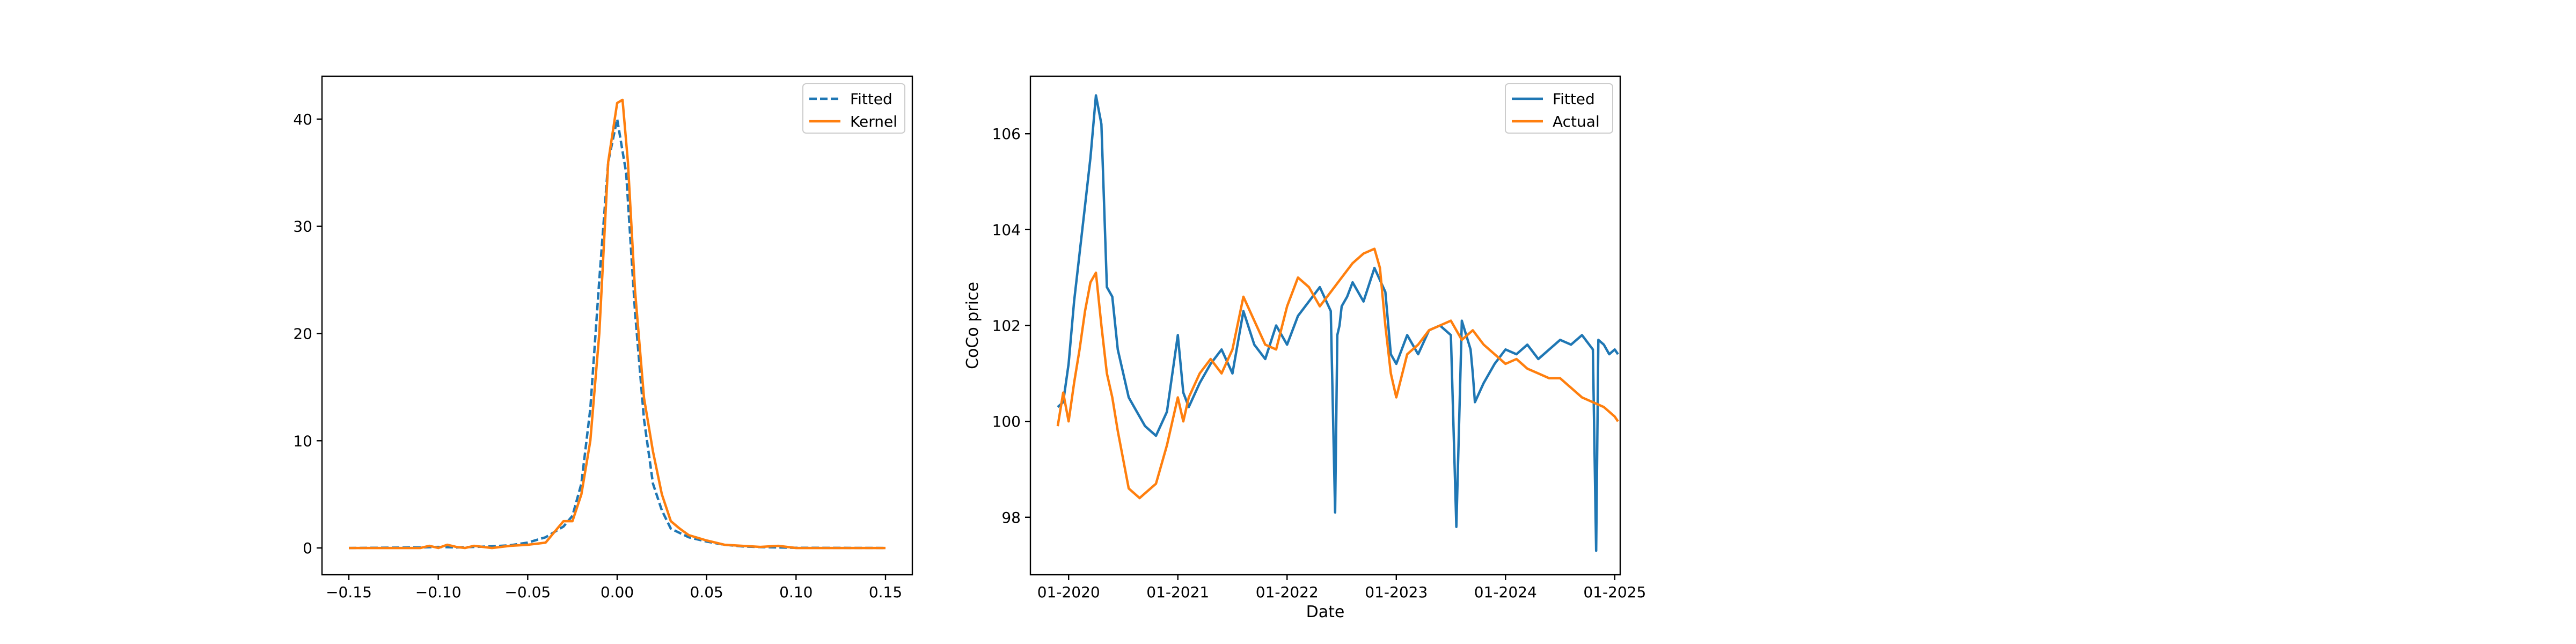  I want to click on density-x-tick-label: −0.10, so click(438, 592).